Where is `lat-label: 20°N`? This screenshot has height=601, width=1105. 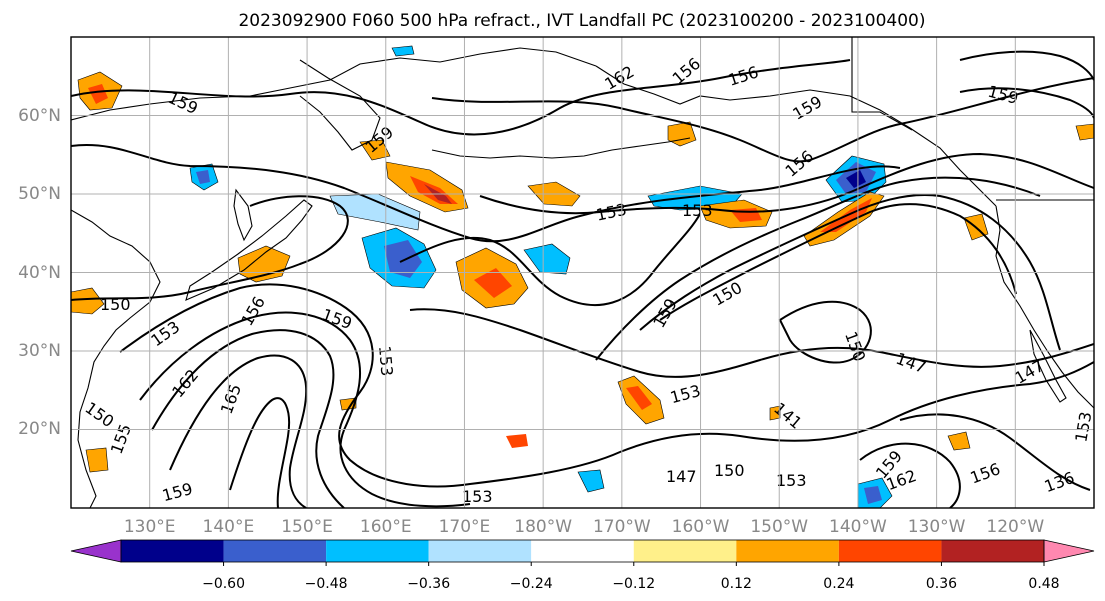 lat-label: 20°N is located at coordinates (39, 429).